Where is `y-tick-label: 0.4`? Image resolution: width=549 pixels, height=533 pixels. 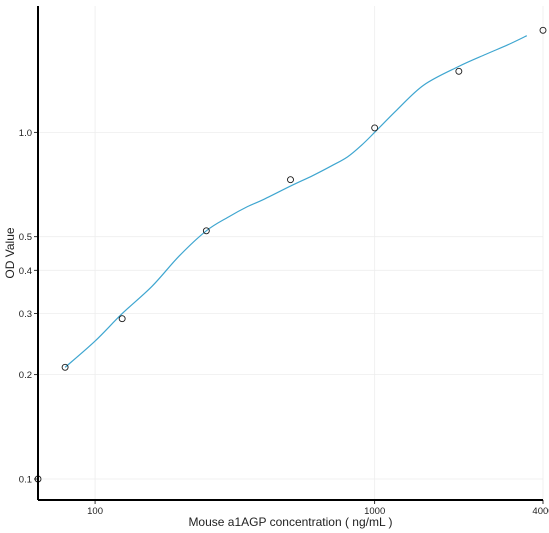
y-tick-label: 0.4 is located at coordinates (25, 271).